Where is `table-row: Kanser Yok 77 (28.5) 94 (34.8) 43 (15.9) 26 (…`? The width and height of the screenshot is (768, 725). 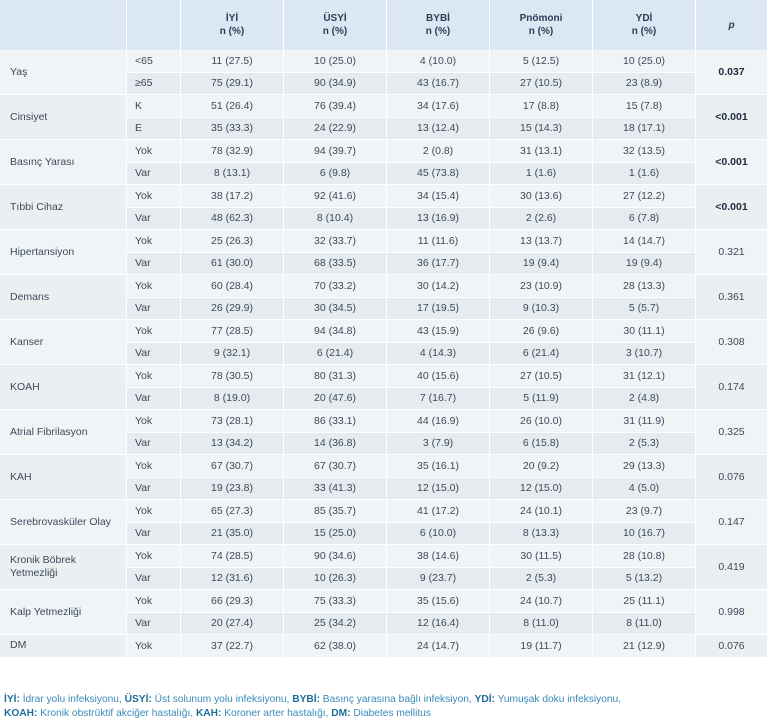
table-row: Kanser Yok 77 (28.5) 94 (34.8) 43 (15.9) 26 (… is located at coordinates (384, 342).